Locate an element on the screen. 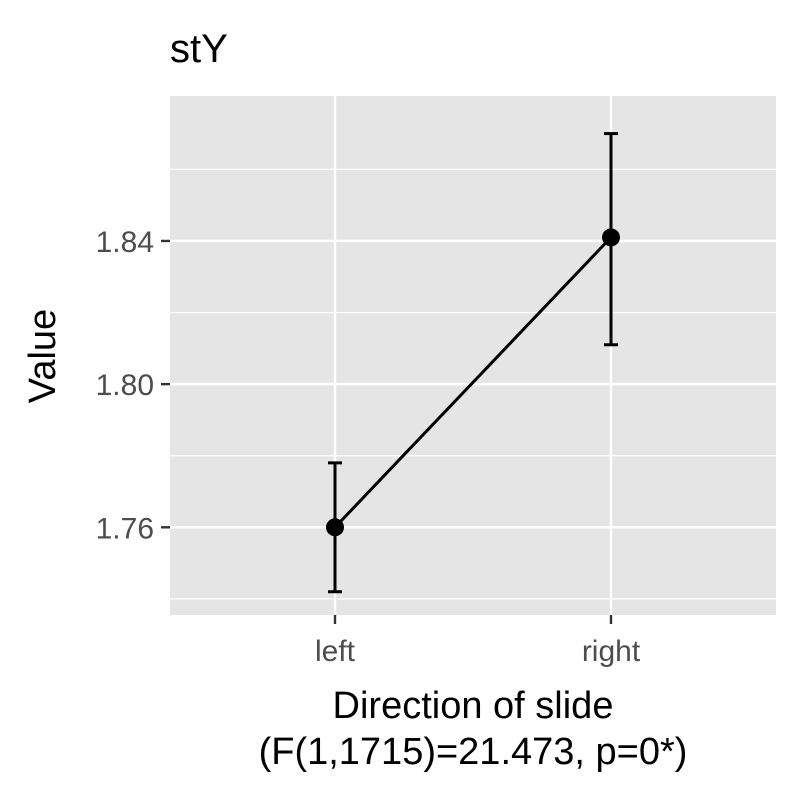 Image resolution: width=800 pixels, height=805 pixels. series-line is located at coordinates (473, 382).